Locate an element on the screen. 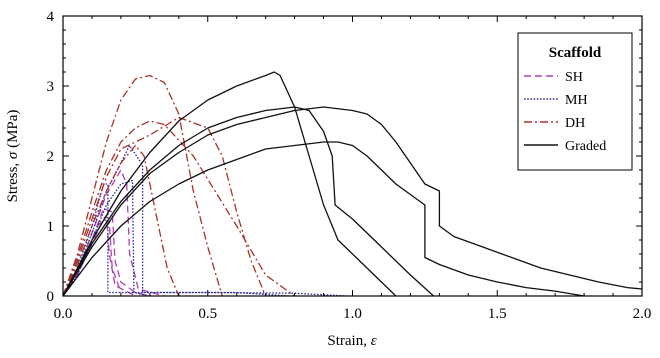 This screenshot has width=660, height=358. x-tick-label: 1.0 is located at coordinates (352, 314).